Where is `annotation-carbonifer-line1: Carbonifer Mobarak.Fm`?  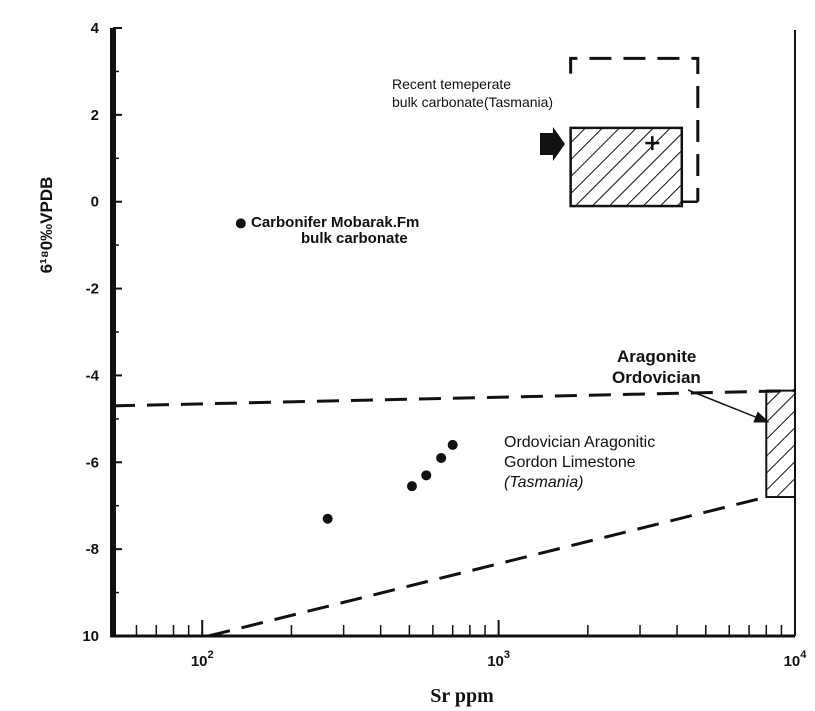 annotation-carbonifer-line1: Carbonifer Mobarak.Fm is located at coordinates (335, 222).